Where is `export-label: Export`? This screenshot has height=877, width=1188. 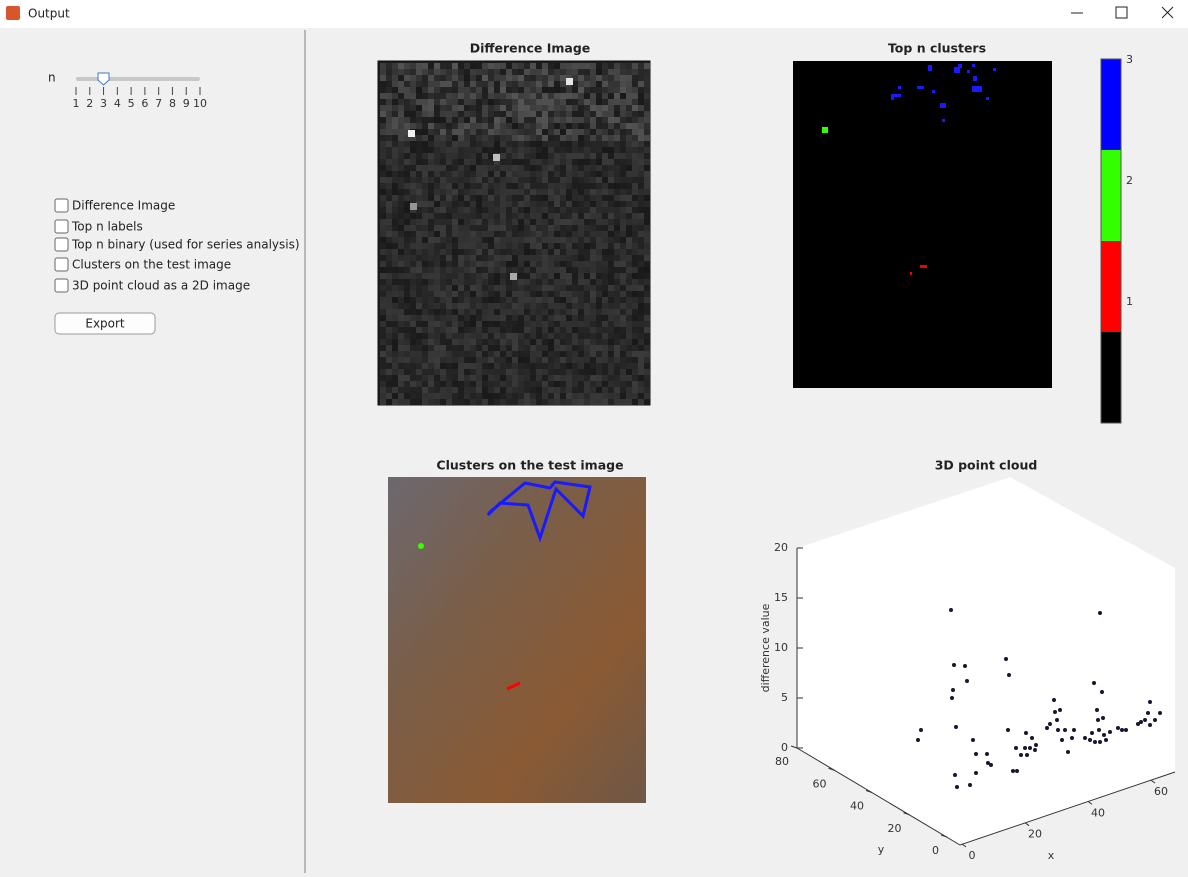 export-label: Export is located at coordinates (105, 324).